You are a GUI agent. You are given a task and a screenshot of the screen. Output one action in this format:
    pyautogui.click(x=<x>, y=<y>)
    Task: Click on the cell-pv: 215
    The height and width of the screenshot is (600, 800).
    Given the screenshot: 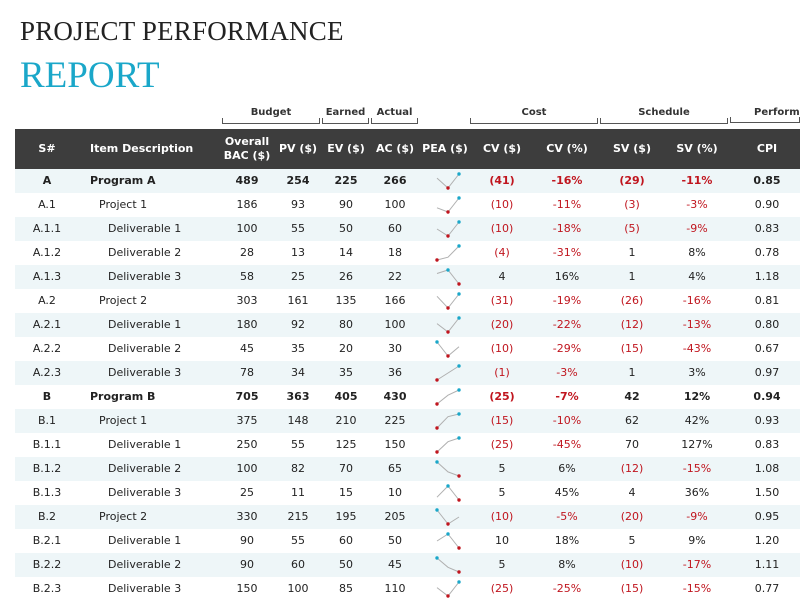 What is the action you would take?
    pyautogui.click(x=298, y=516)
    